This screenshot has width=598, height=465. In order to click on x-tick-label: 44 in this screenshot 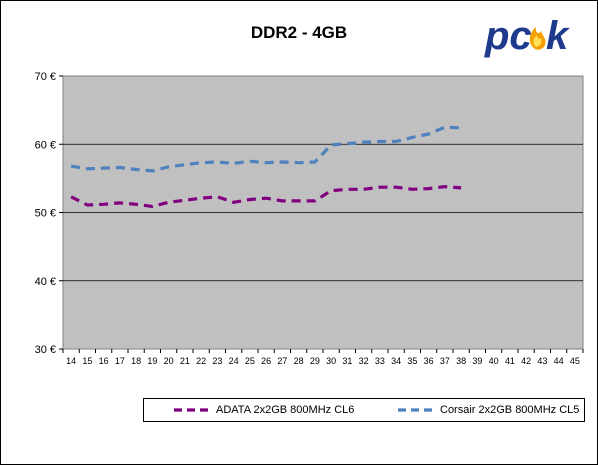, I will do `click(559, 361)`.